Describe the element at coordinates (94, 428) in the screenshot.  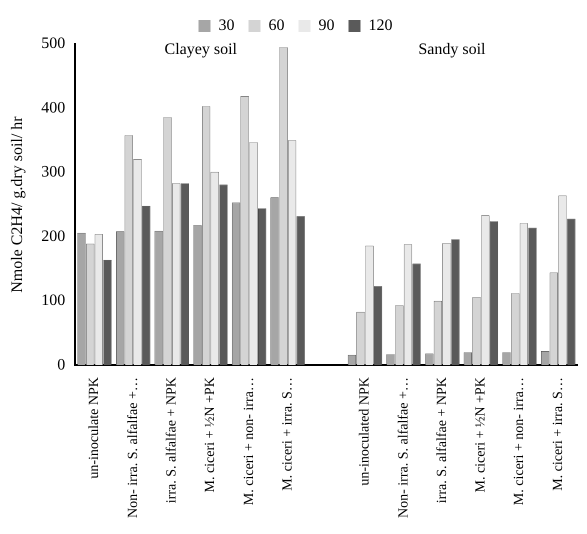
I see `x-tick-label: un-inoculate NPK` at that location.